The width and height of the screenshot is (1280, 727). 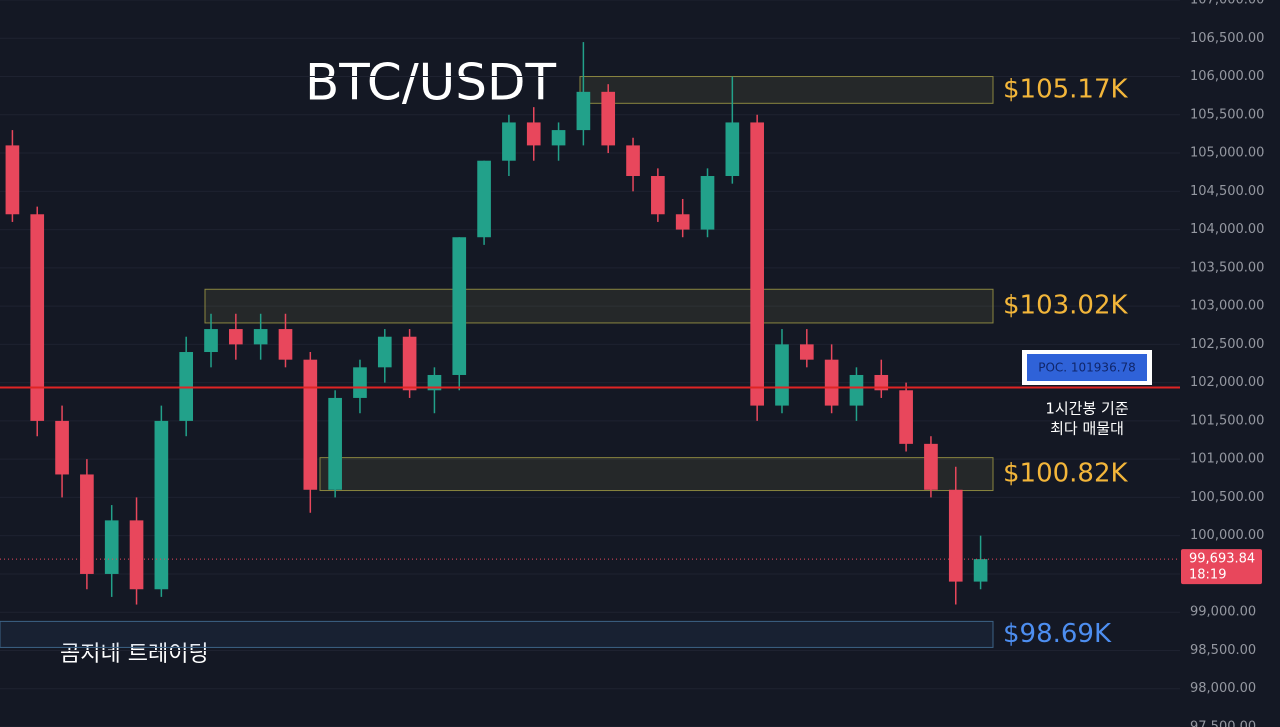 I want to click on poc-label: POC. 101936.78, so click(x=1087, y=368).